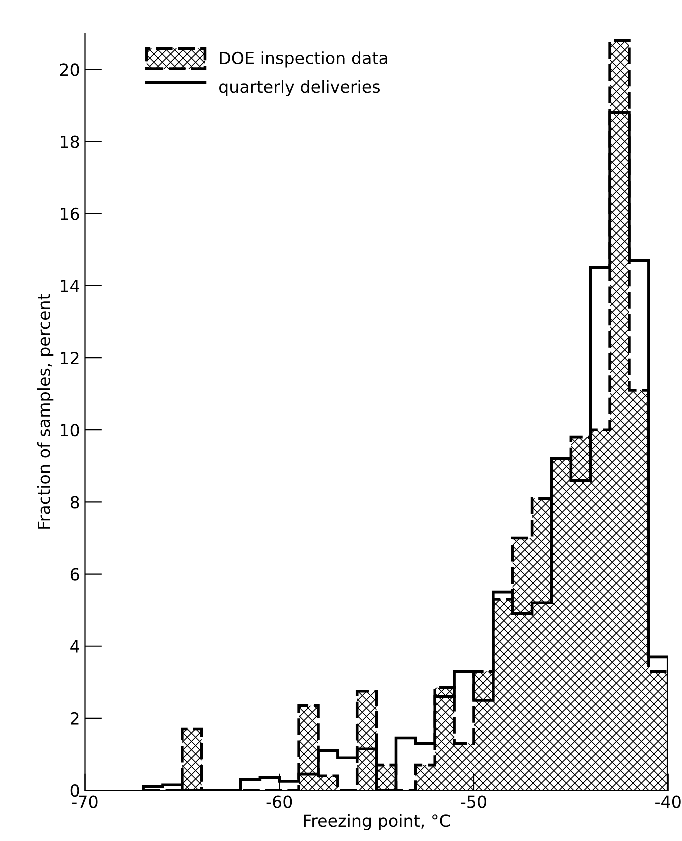 The height and width of the screenshot is (841, 682). I want to click on x-tick-label: -40, so click(668, 802).